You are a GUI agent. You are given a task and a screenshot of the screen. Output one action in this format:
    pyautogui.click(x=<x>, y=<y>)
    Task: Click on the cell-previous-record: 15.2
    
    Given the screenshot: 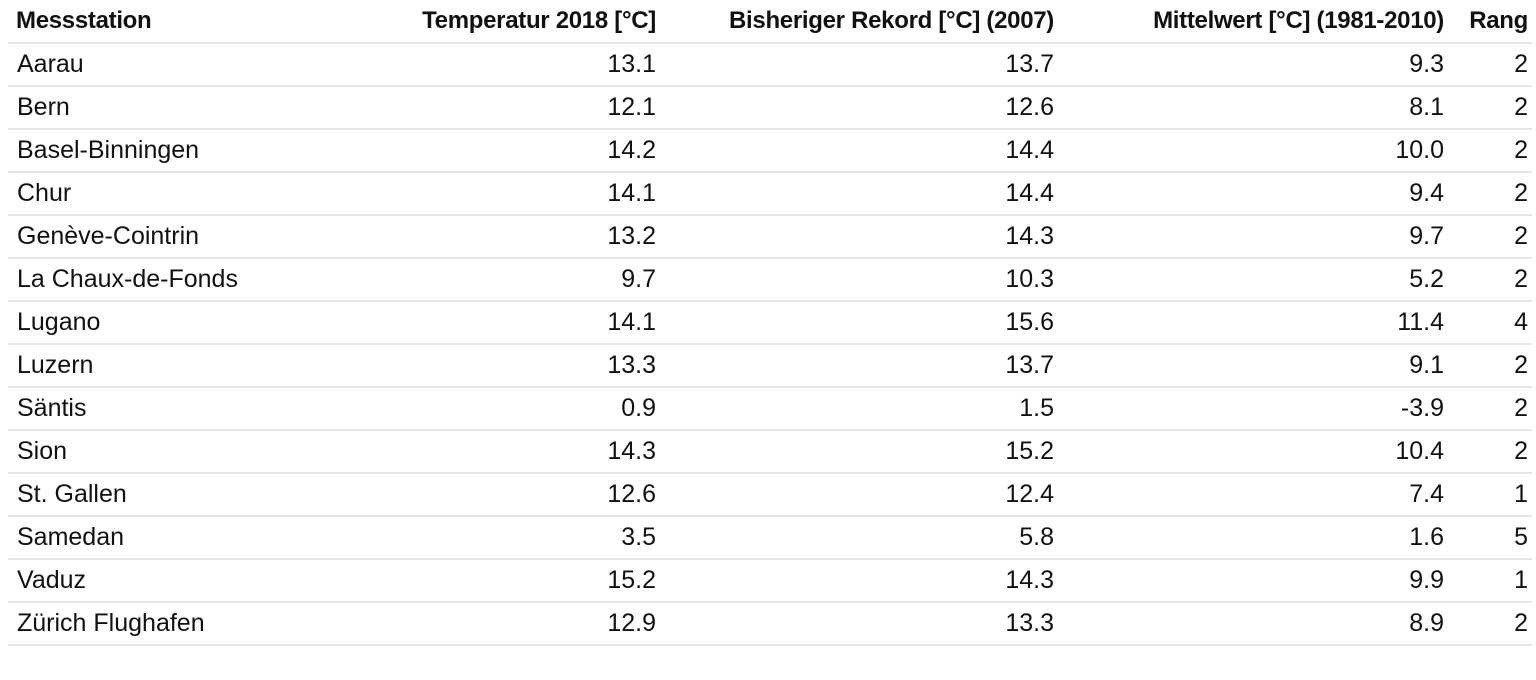 What is the action you would take?
    pyautogui.click(x=859, y=452)
    